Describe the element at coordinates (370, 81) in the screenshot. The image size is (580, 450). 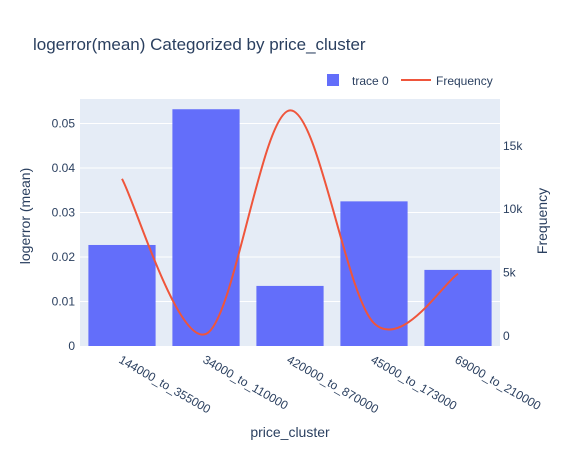
I see `legend-label-trace-0: trace 0` at that location.